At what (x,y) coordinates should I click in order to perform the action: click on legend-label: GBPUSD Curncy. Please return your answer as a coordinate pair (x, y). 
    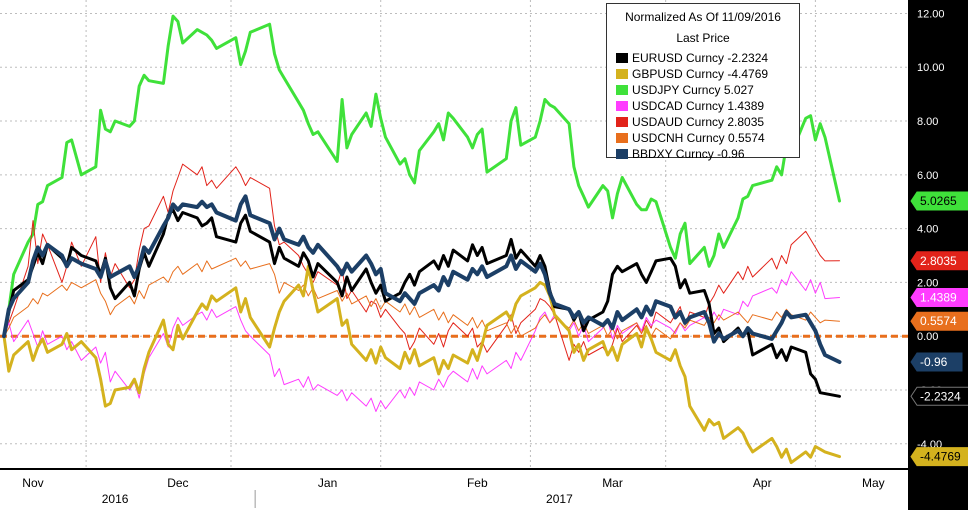
    Looking at the image, I should click on (678, 74).